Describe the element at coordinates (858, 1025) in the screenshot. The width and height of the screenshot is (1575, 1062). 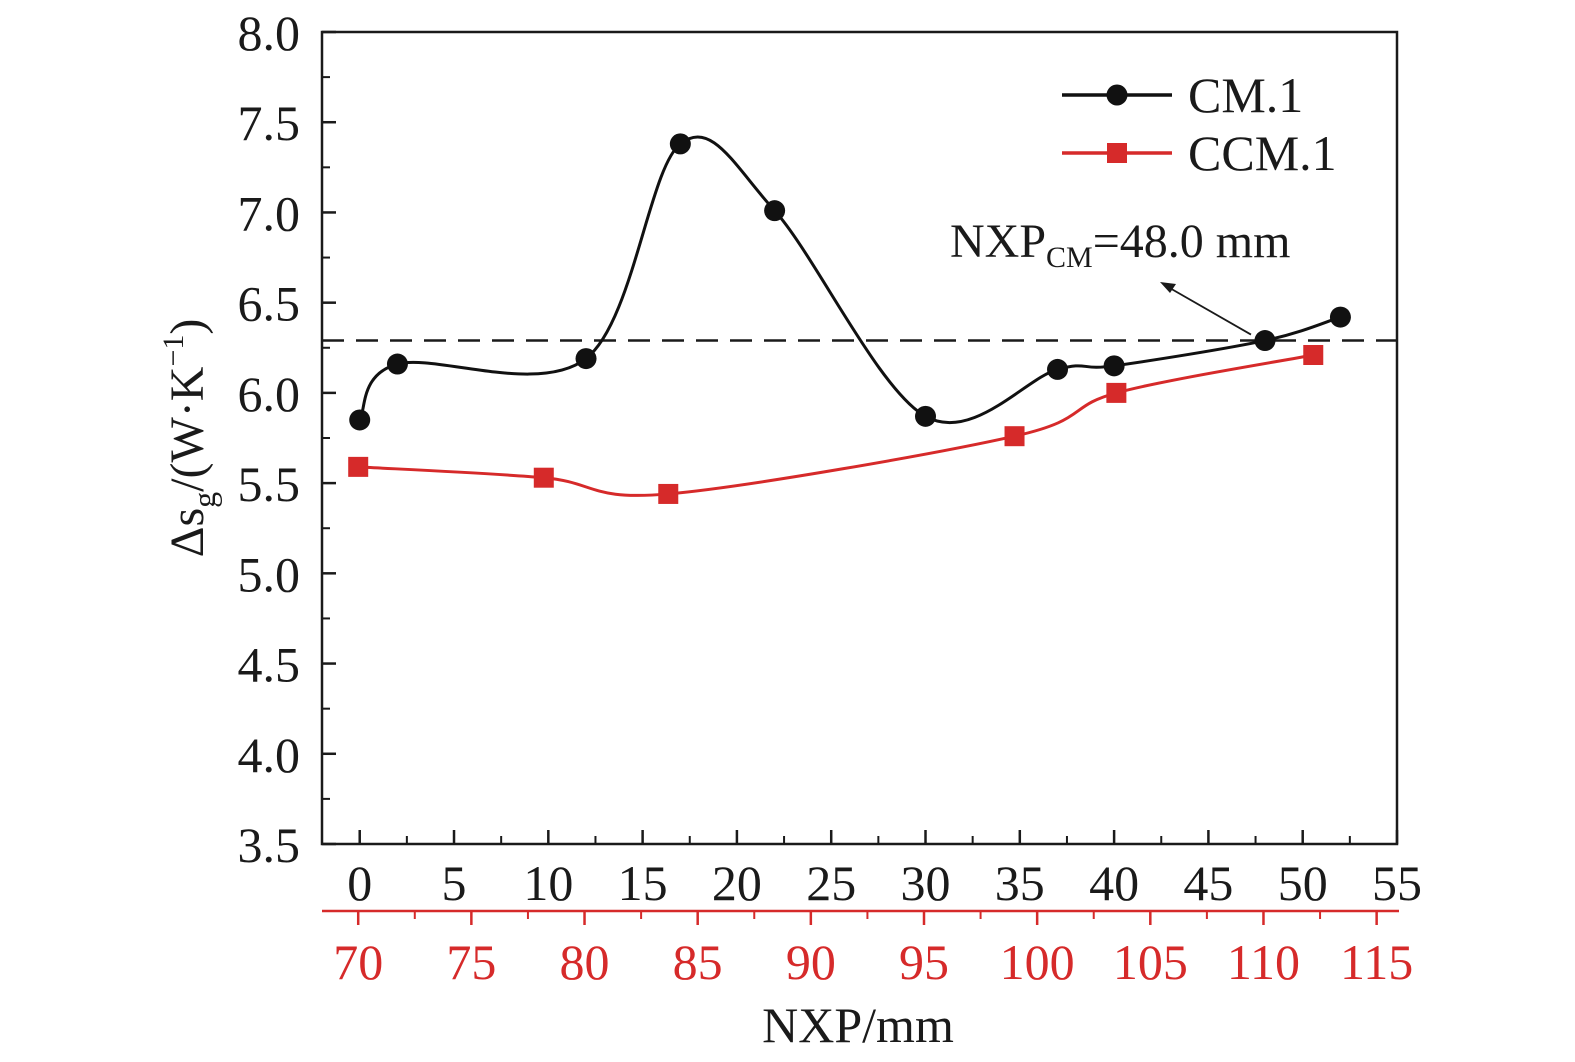
I see `x-axis-label: NXP/mm` at that location.